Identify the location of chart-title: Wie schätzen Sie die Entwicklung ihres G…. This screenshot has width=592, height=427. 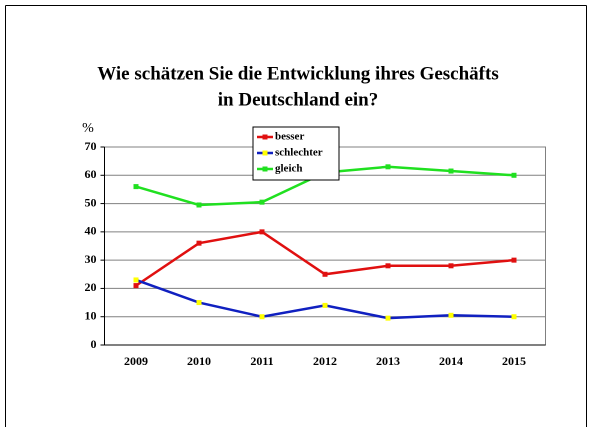
(297, 73).